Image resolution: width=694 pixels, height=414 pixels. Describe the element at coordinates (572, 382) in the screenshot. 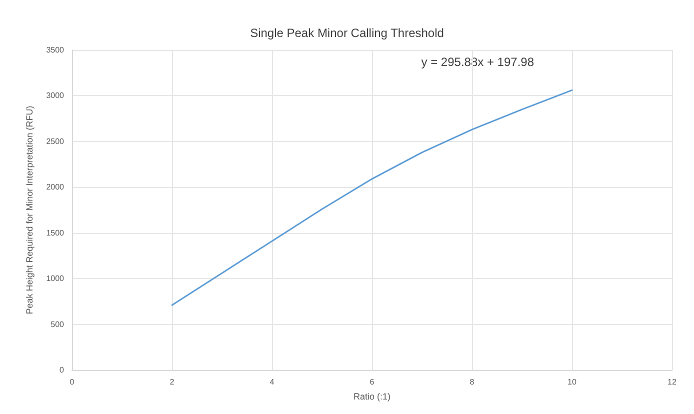

I see `x-tick-label: 10` at that location.